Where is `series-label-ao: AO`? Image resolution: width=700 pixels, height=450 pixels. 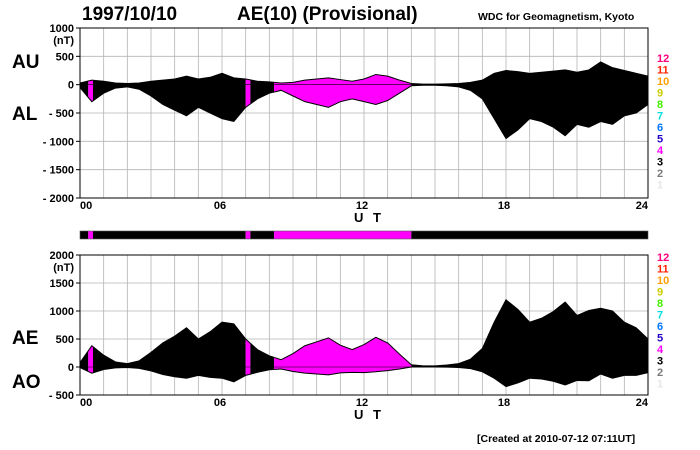
series-label-ao: AO is located at coordinates (26, 382).